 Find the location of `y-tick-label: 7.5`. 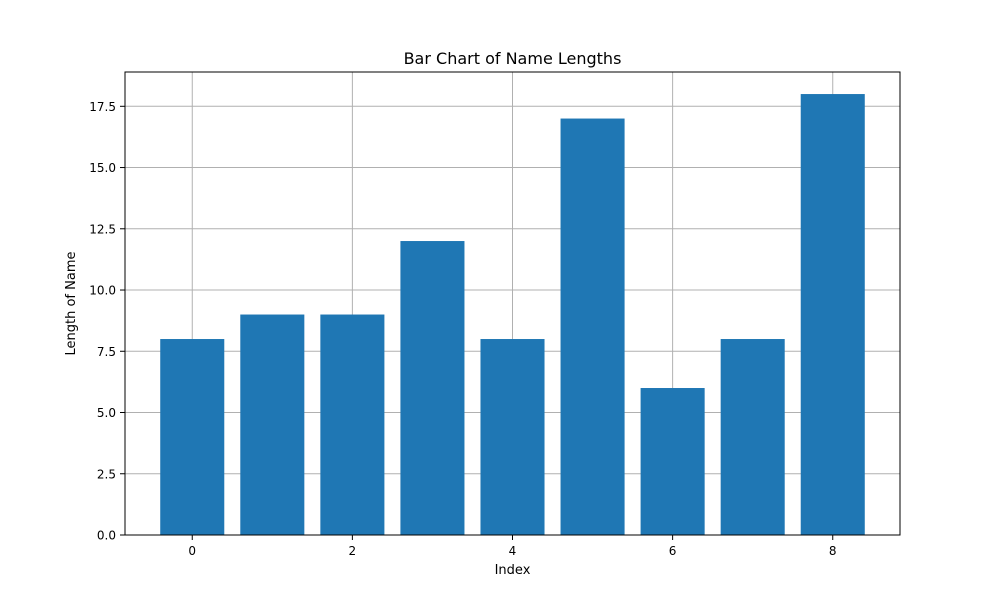

y-tick-label: 7.5 is located at coordinates (106, 352).